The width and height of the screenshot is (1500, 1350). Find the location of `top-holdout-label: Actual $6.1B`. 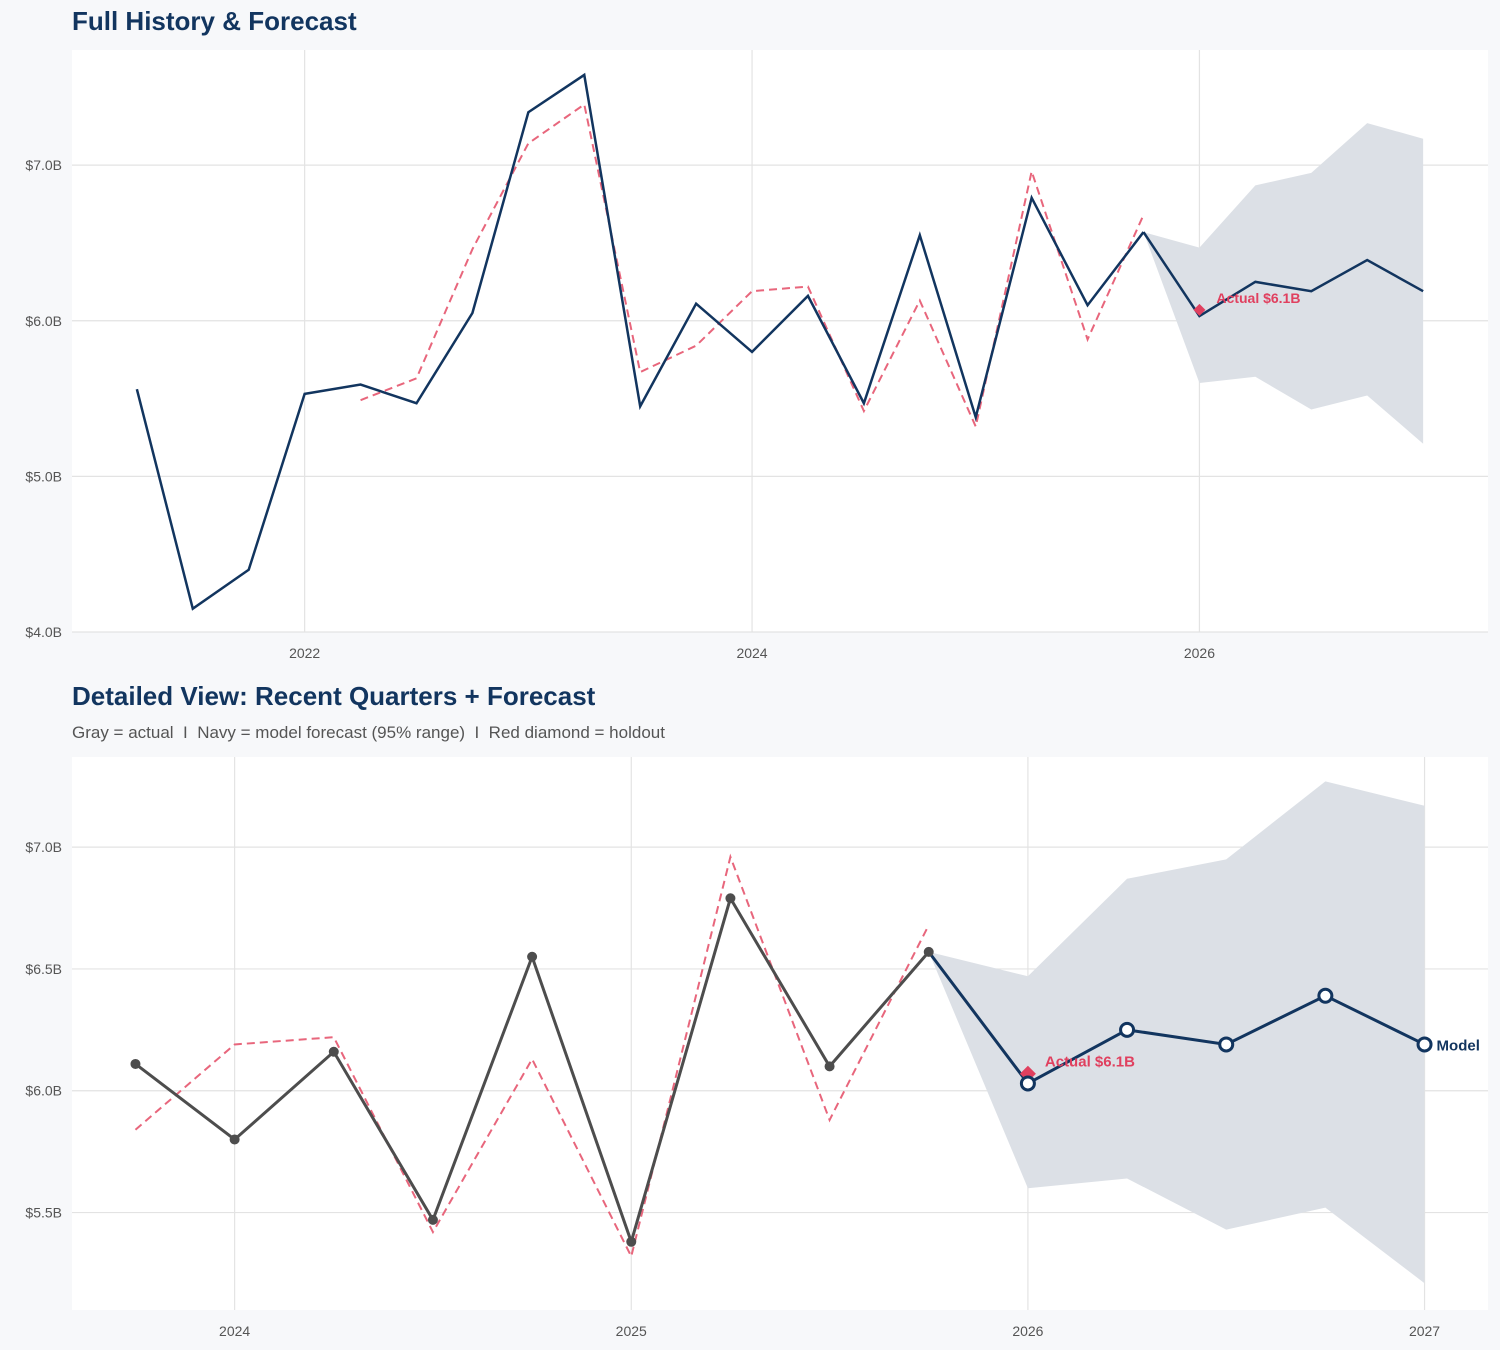

top-holdout-label: Actual $6.1B is located at coordinates (1258, 298).